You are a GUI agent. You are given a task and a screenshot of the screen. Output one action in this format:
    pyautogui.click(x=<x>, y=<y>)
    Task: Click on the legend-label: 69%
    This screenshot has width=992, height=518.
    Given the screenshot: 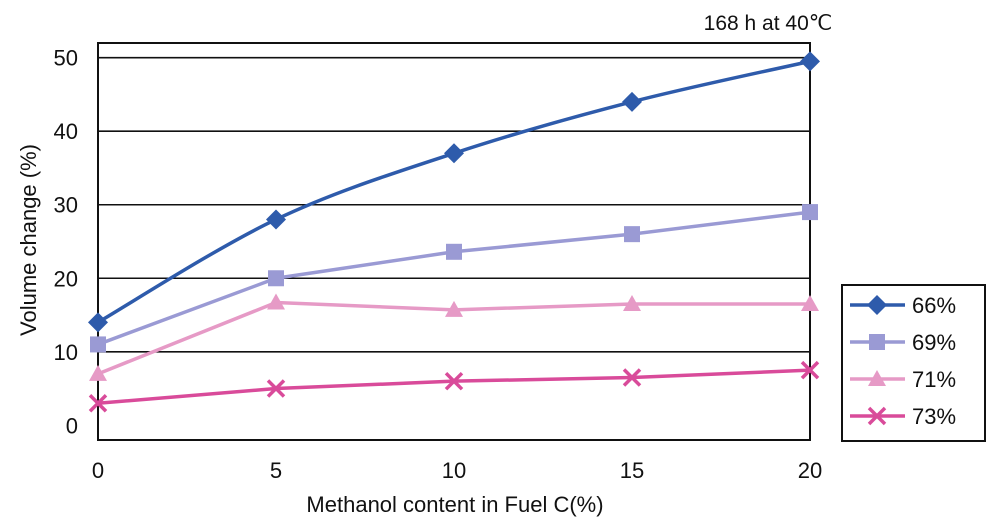 What is the action you would take?
    pyautogui.click(x=934, y=342)
    